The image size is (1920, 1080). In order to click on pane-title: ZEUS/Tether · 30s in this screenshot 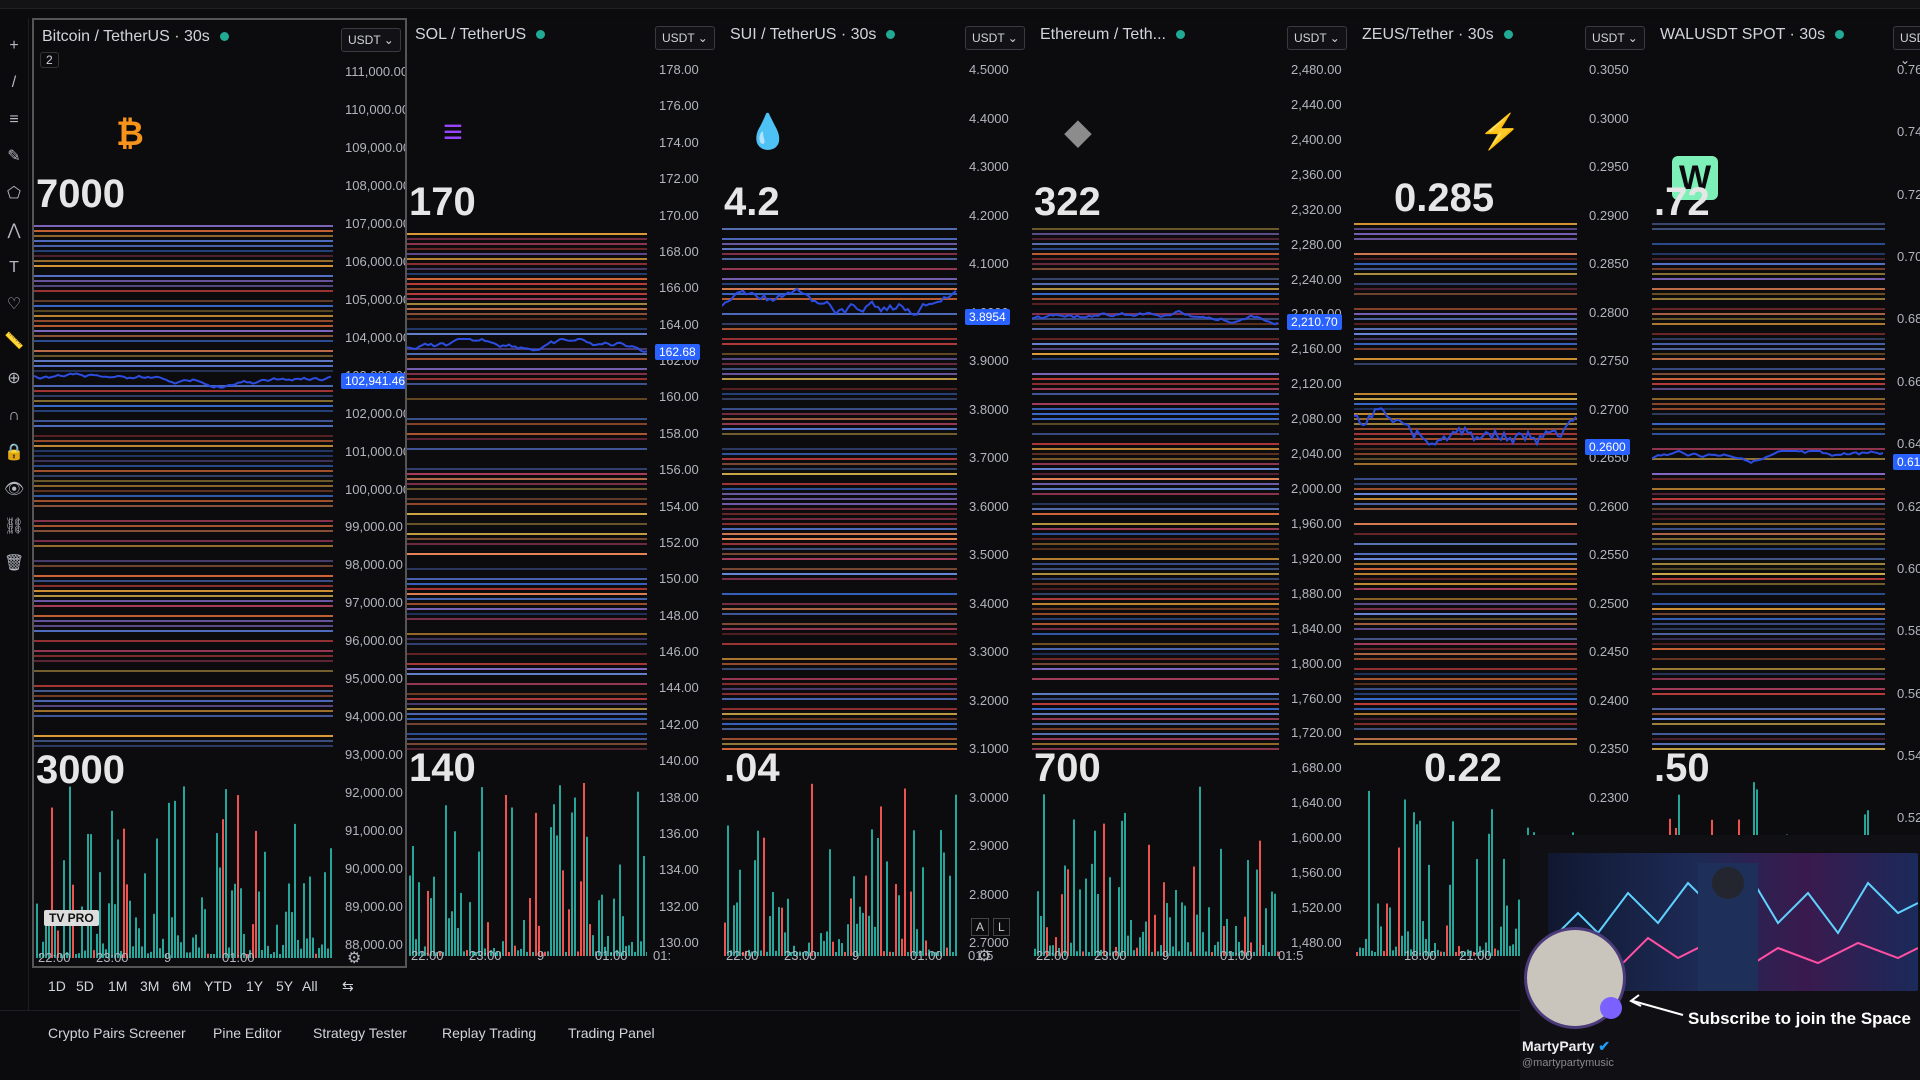, I will do `click(1437, 35)`.